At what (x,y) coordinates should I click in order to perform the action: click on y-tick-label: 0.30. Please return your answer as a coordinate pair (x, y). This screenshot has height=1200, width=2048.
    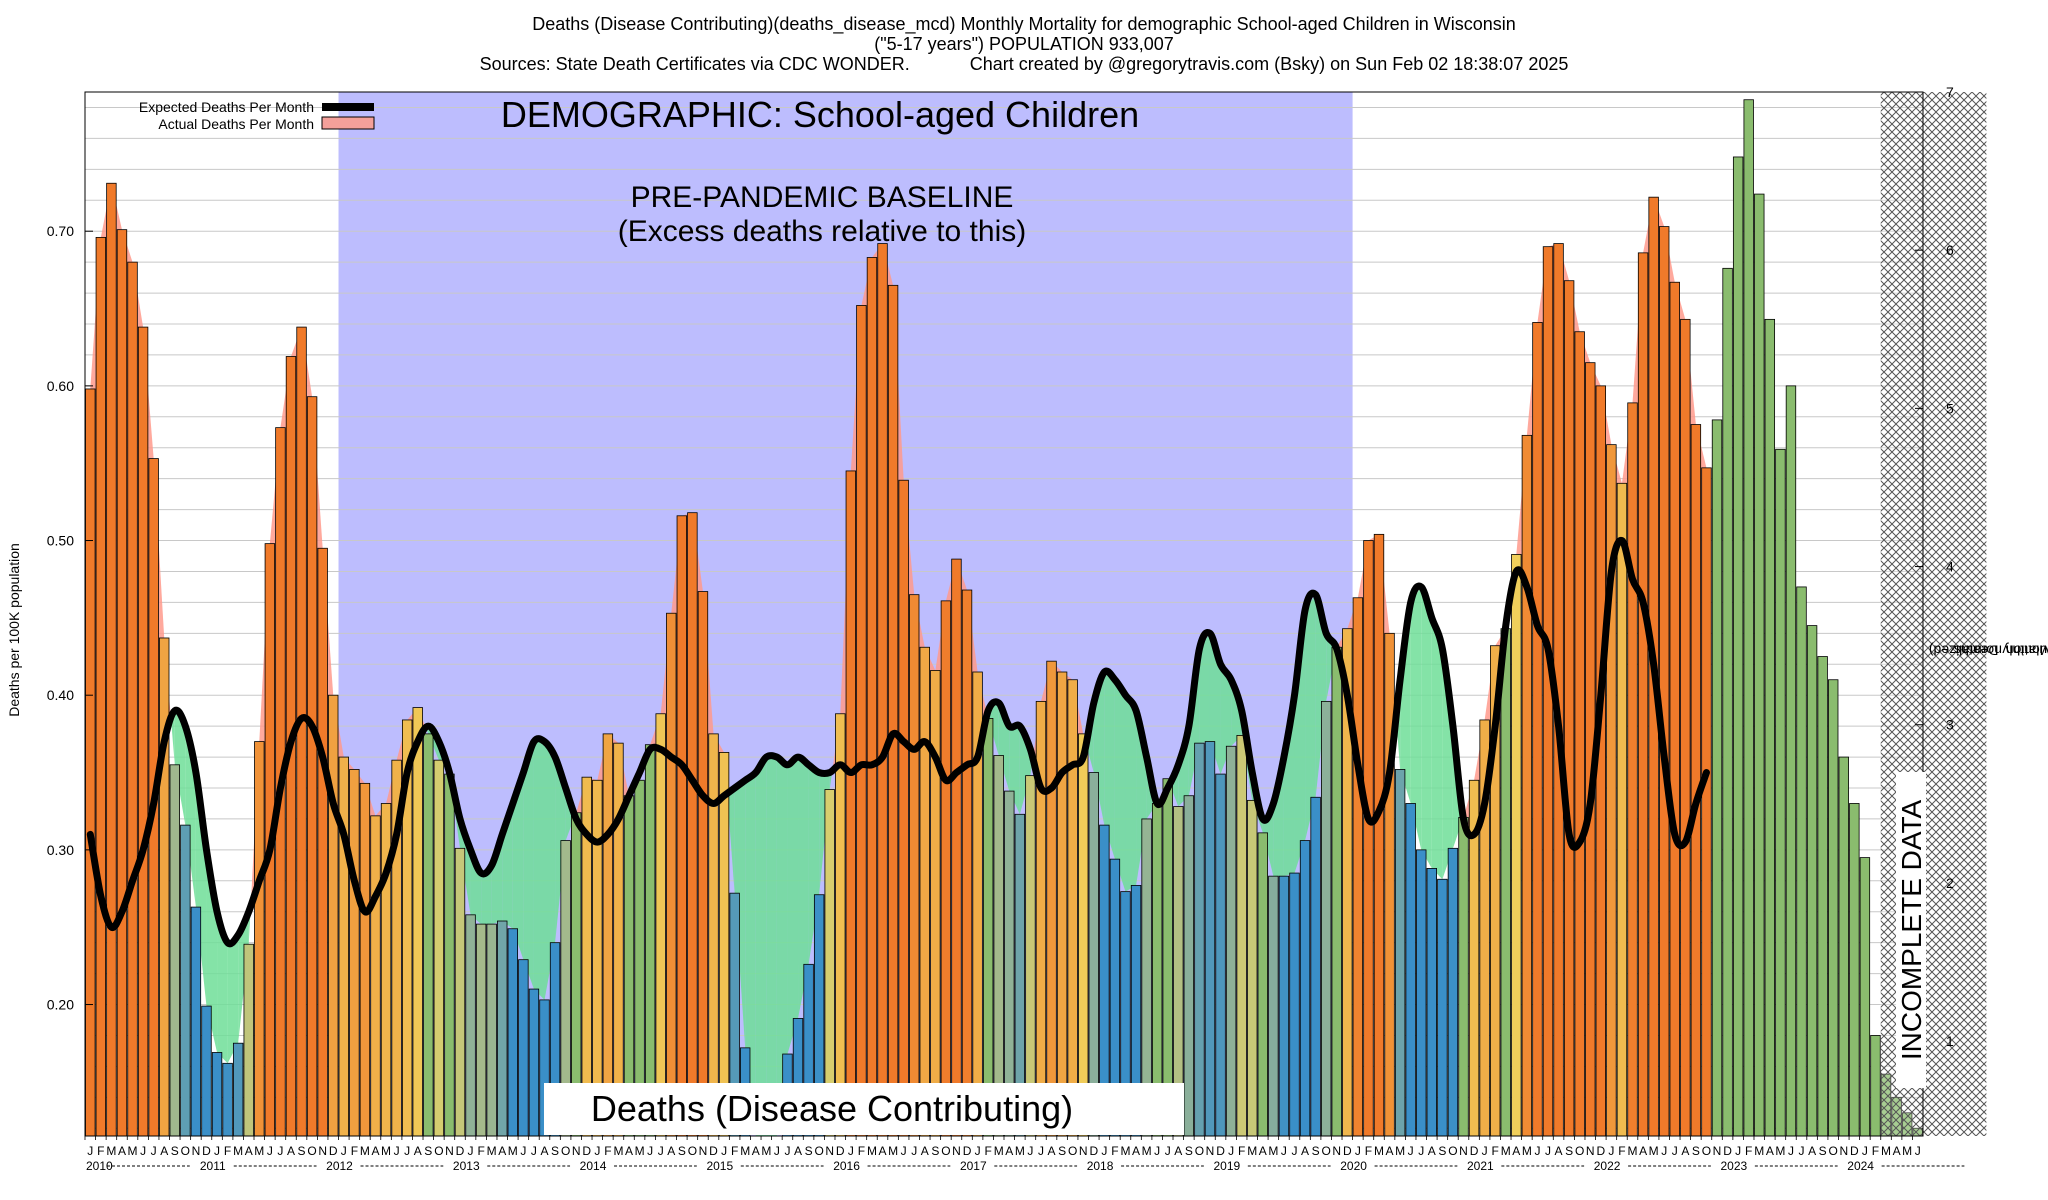
    Looking at the image, I should click on (60, 850).